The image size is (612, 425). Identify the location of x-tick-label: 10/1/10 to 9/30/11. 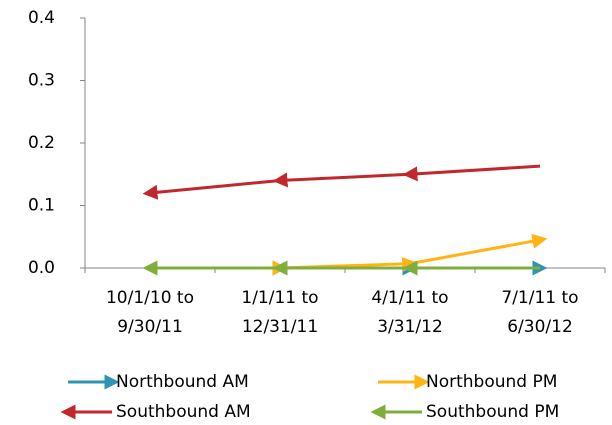
(150, 312).